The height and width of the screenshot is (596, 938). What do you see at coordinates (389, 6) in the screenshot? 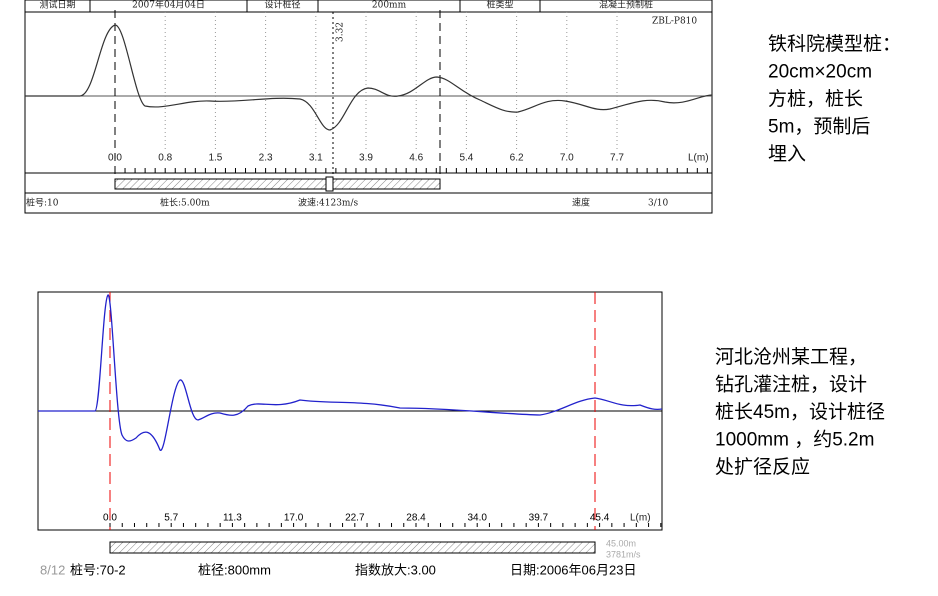
I see `header-cell: 200mm` at bounding box center [389, 6].